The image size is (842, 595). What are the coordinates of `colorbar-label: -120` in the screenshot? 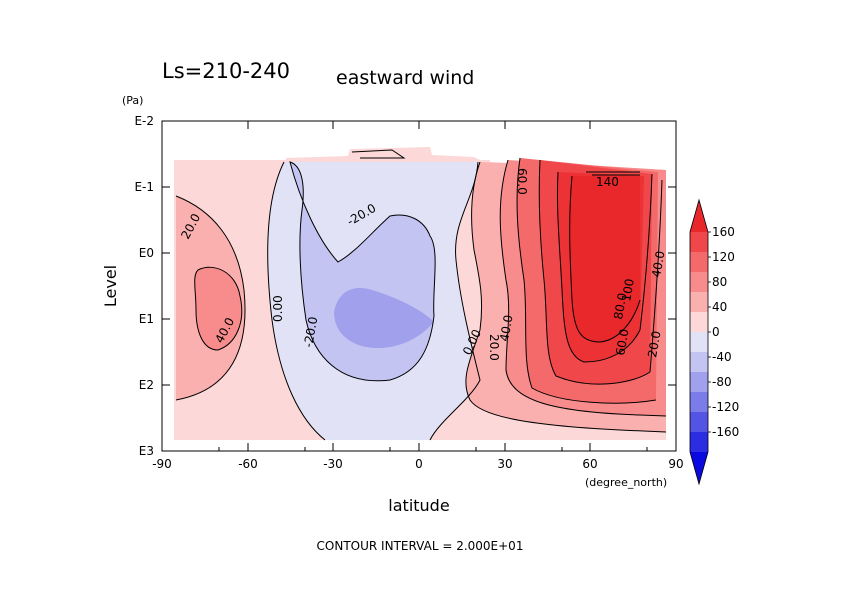 It's located at (725, 407).